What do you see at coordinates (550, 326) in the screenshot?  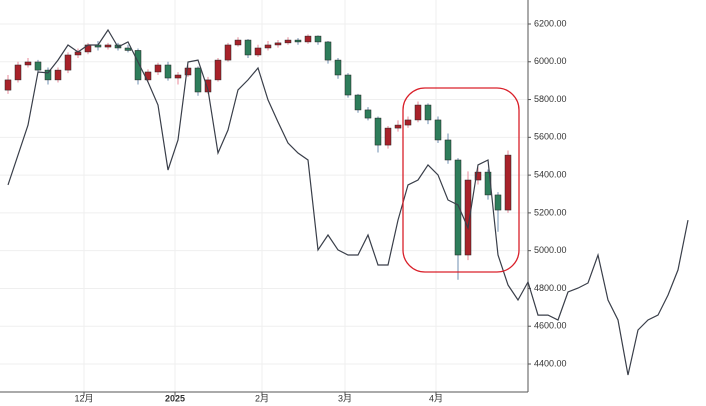 I see `y-tick-label: 4600.00` at bounding box center [550, 326].